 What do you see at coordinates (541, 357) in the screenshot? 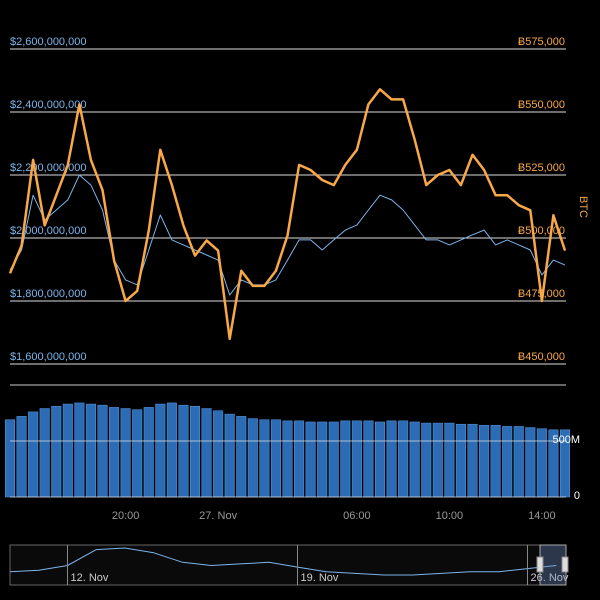
I see `y2-tick-label: Ƀ450,000` at bounding box center [541, 357].